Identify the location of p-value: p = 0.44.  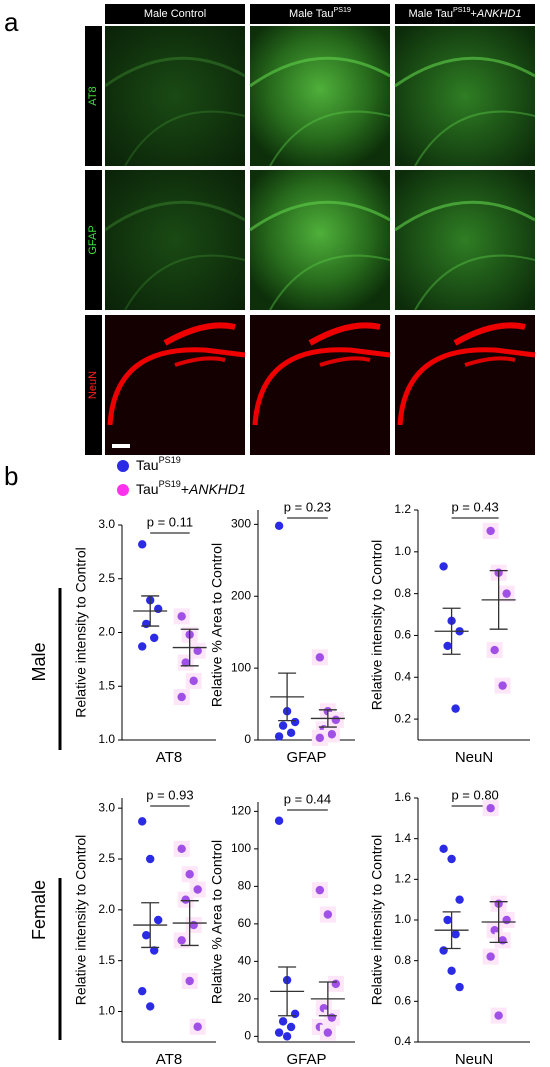
(307, 798).